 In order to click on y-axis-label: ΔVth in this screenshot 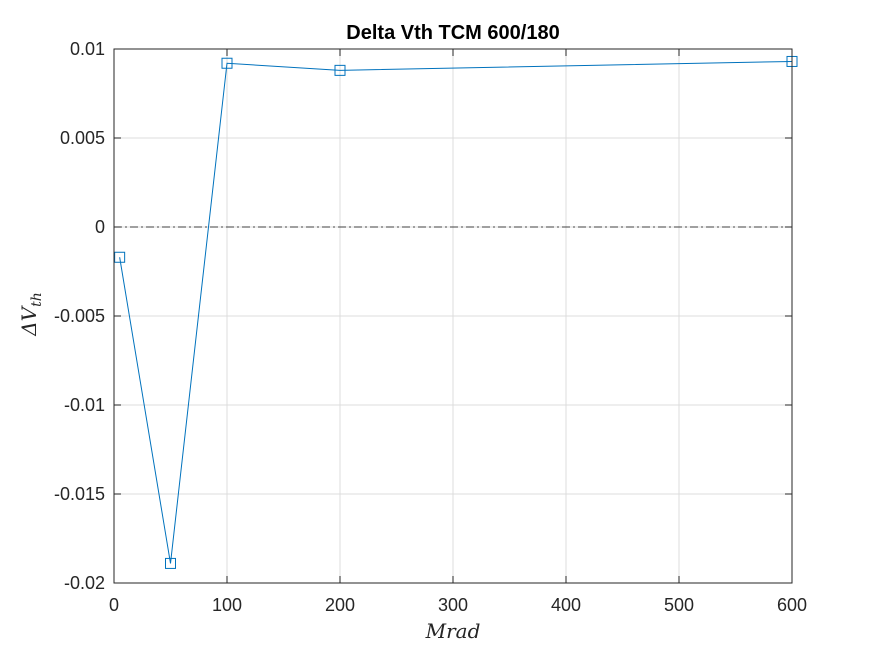, I will do `click(31, 314)`.